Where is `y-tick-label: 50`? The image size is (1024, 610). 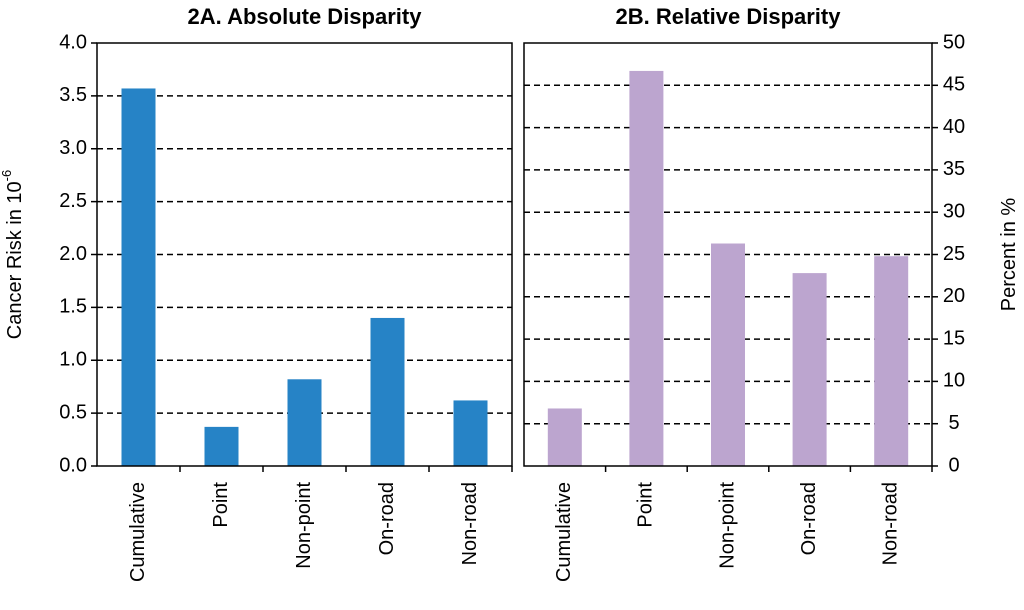
y-tick-label: 50 is located at coordinates (954, 42).